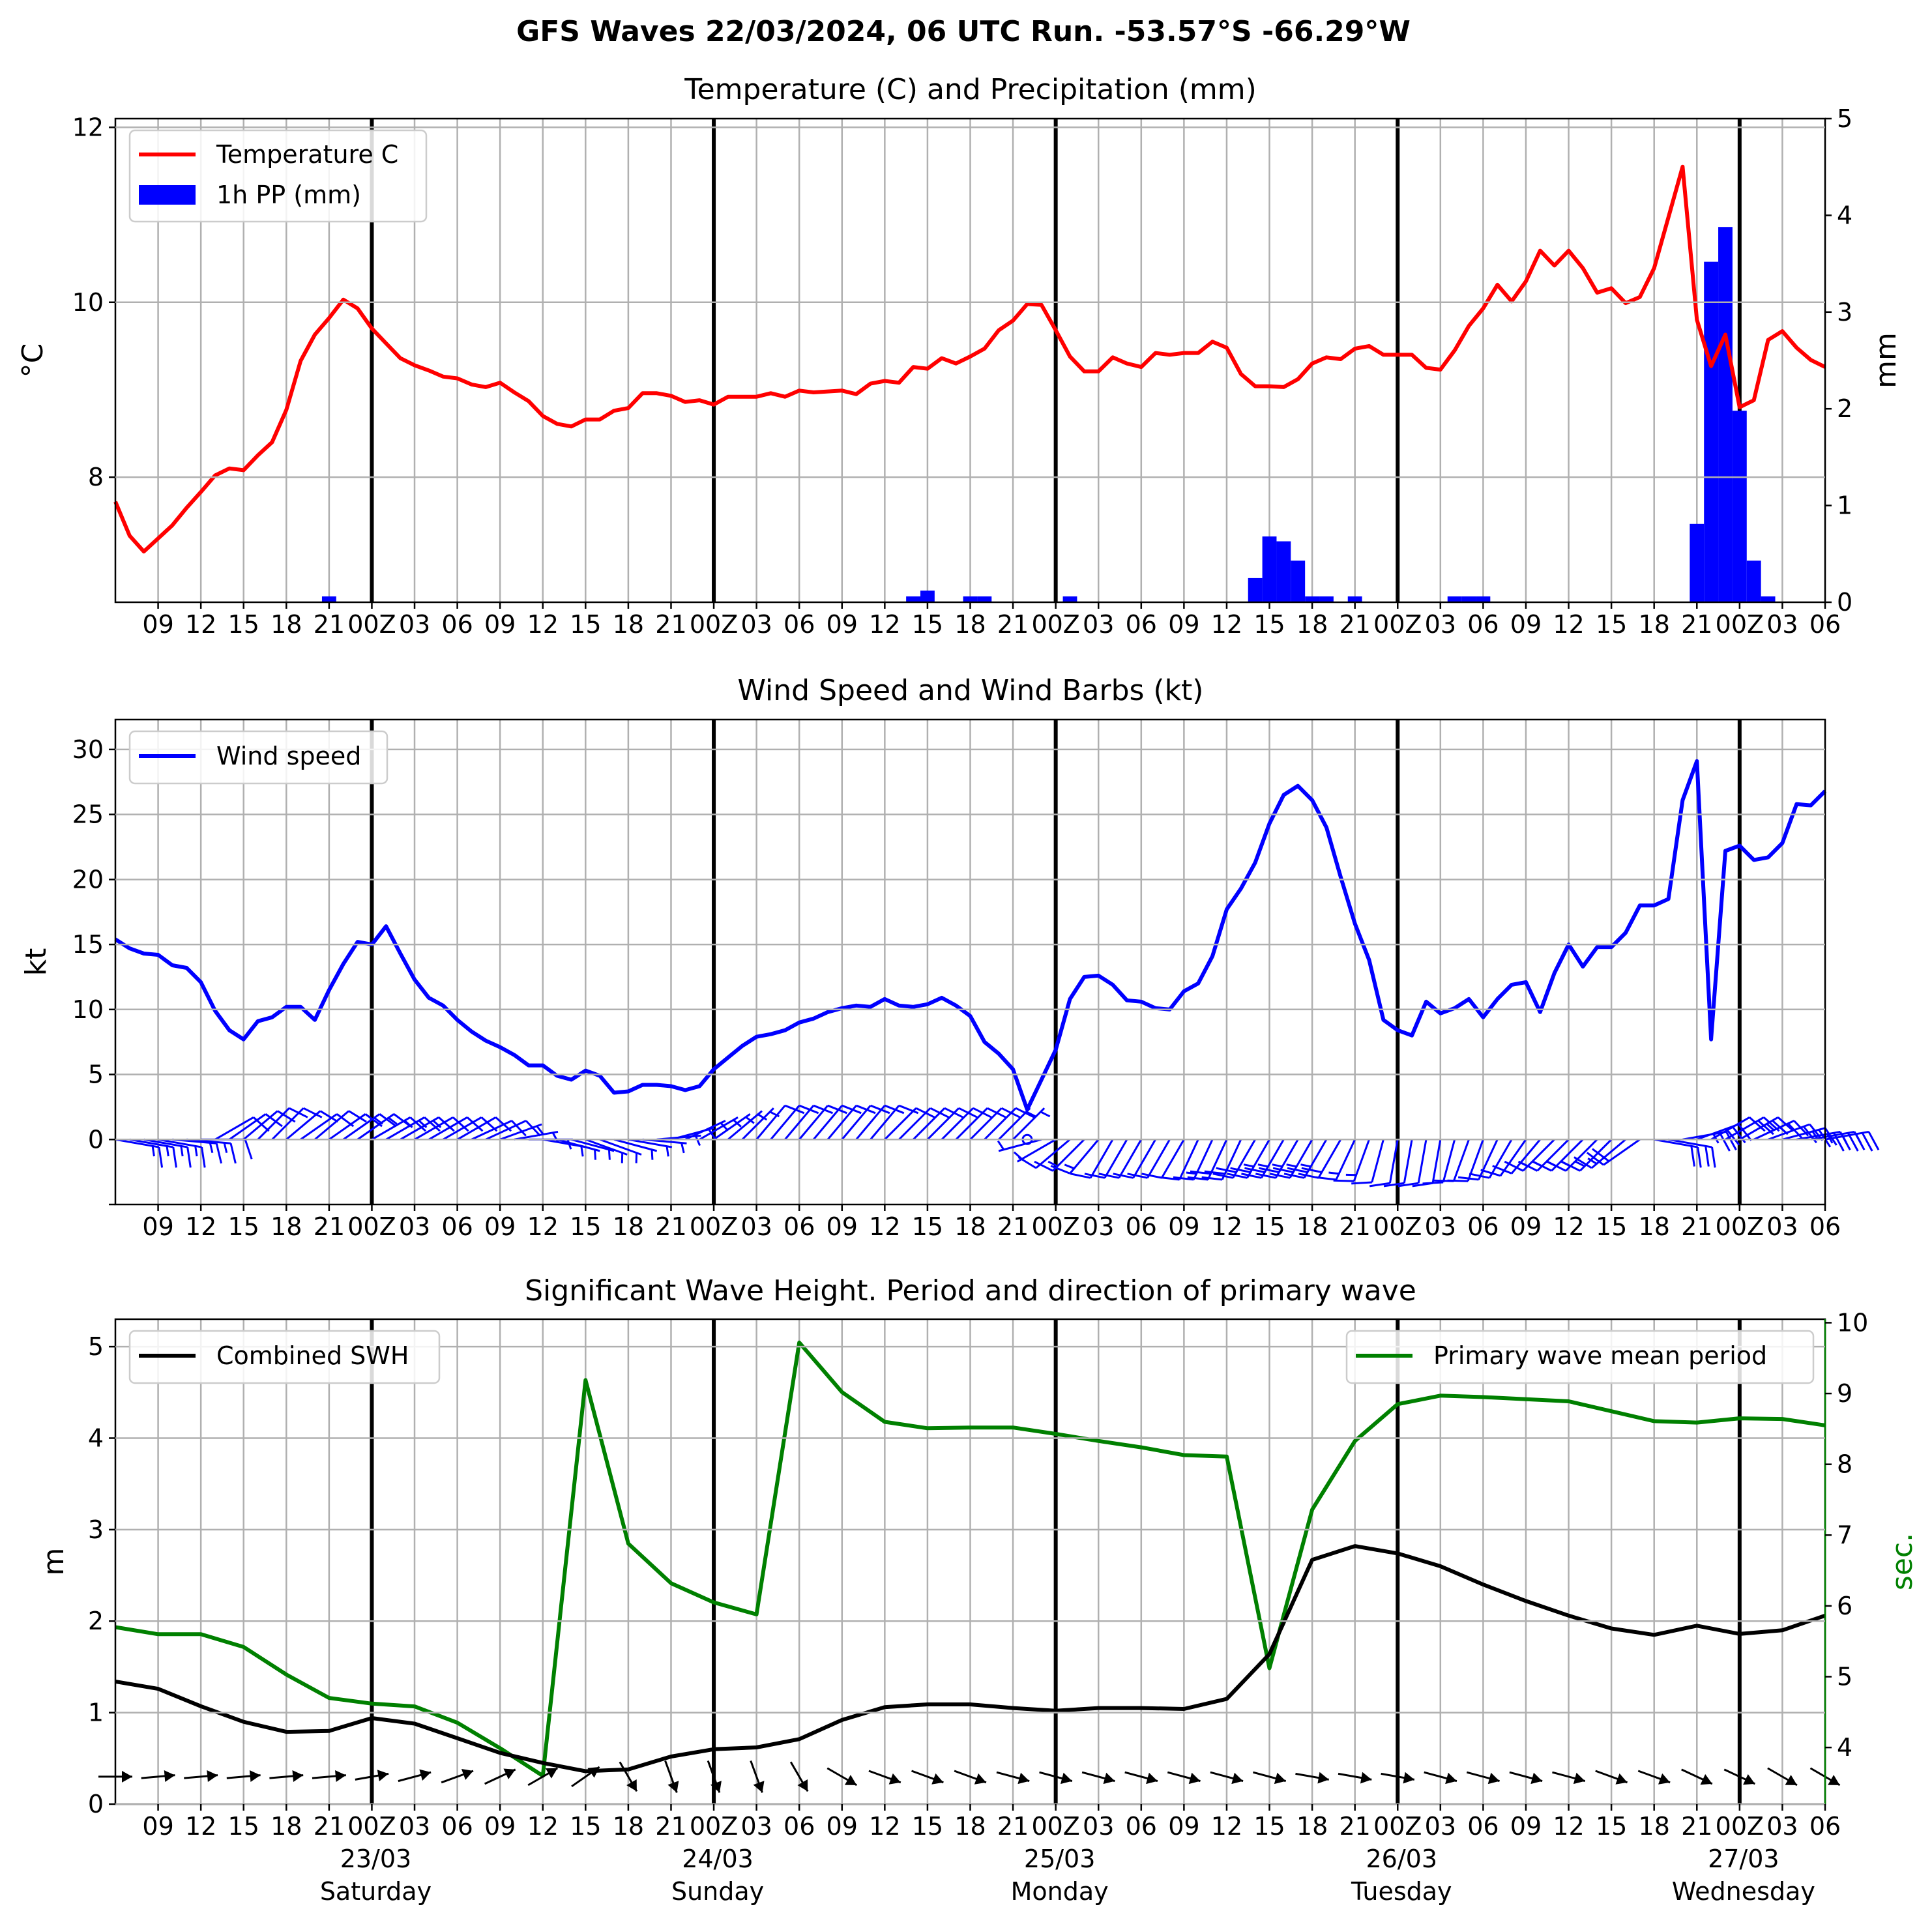 This screenshot has height=1926, width=1932. I want to click on wind-legend: Wind speed, so click(258, 757).